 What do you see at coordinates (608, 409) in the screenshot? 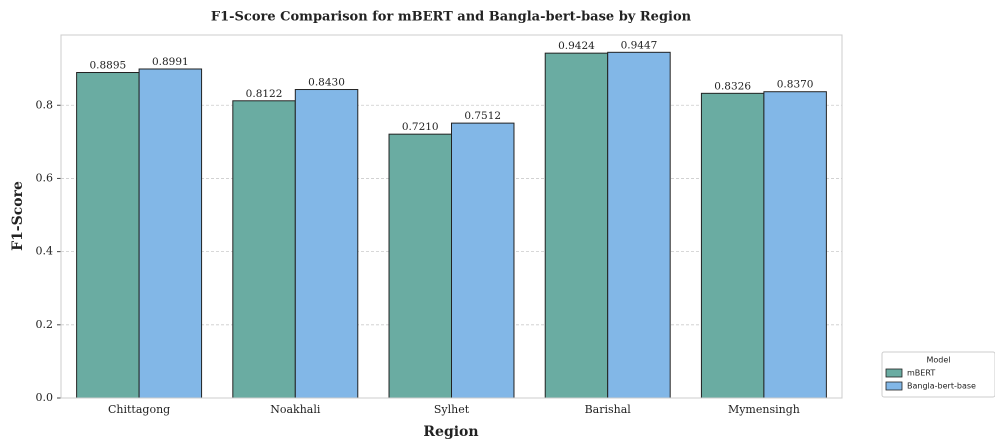
I see `x-tick-label: Barishal` at bounding box center [608, 409].